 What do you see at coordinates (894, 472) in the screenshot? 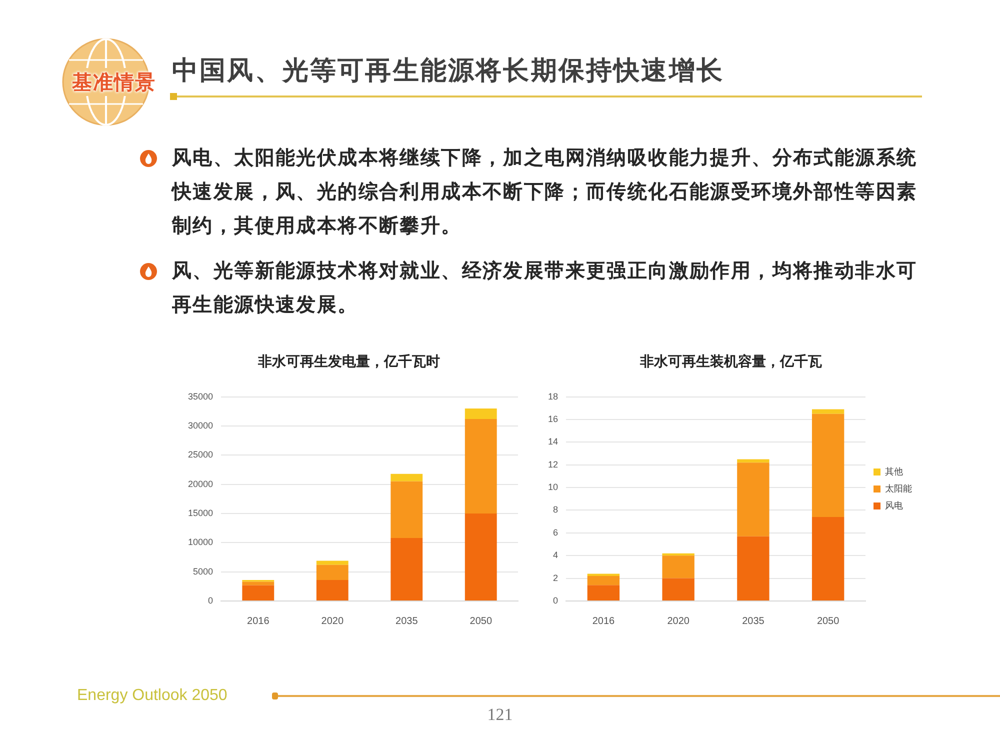
I see `legend-label: 其他` at bounding box center [894, 472].